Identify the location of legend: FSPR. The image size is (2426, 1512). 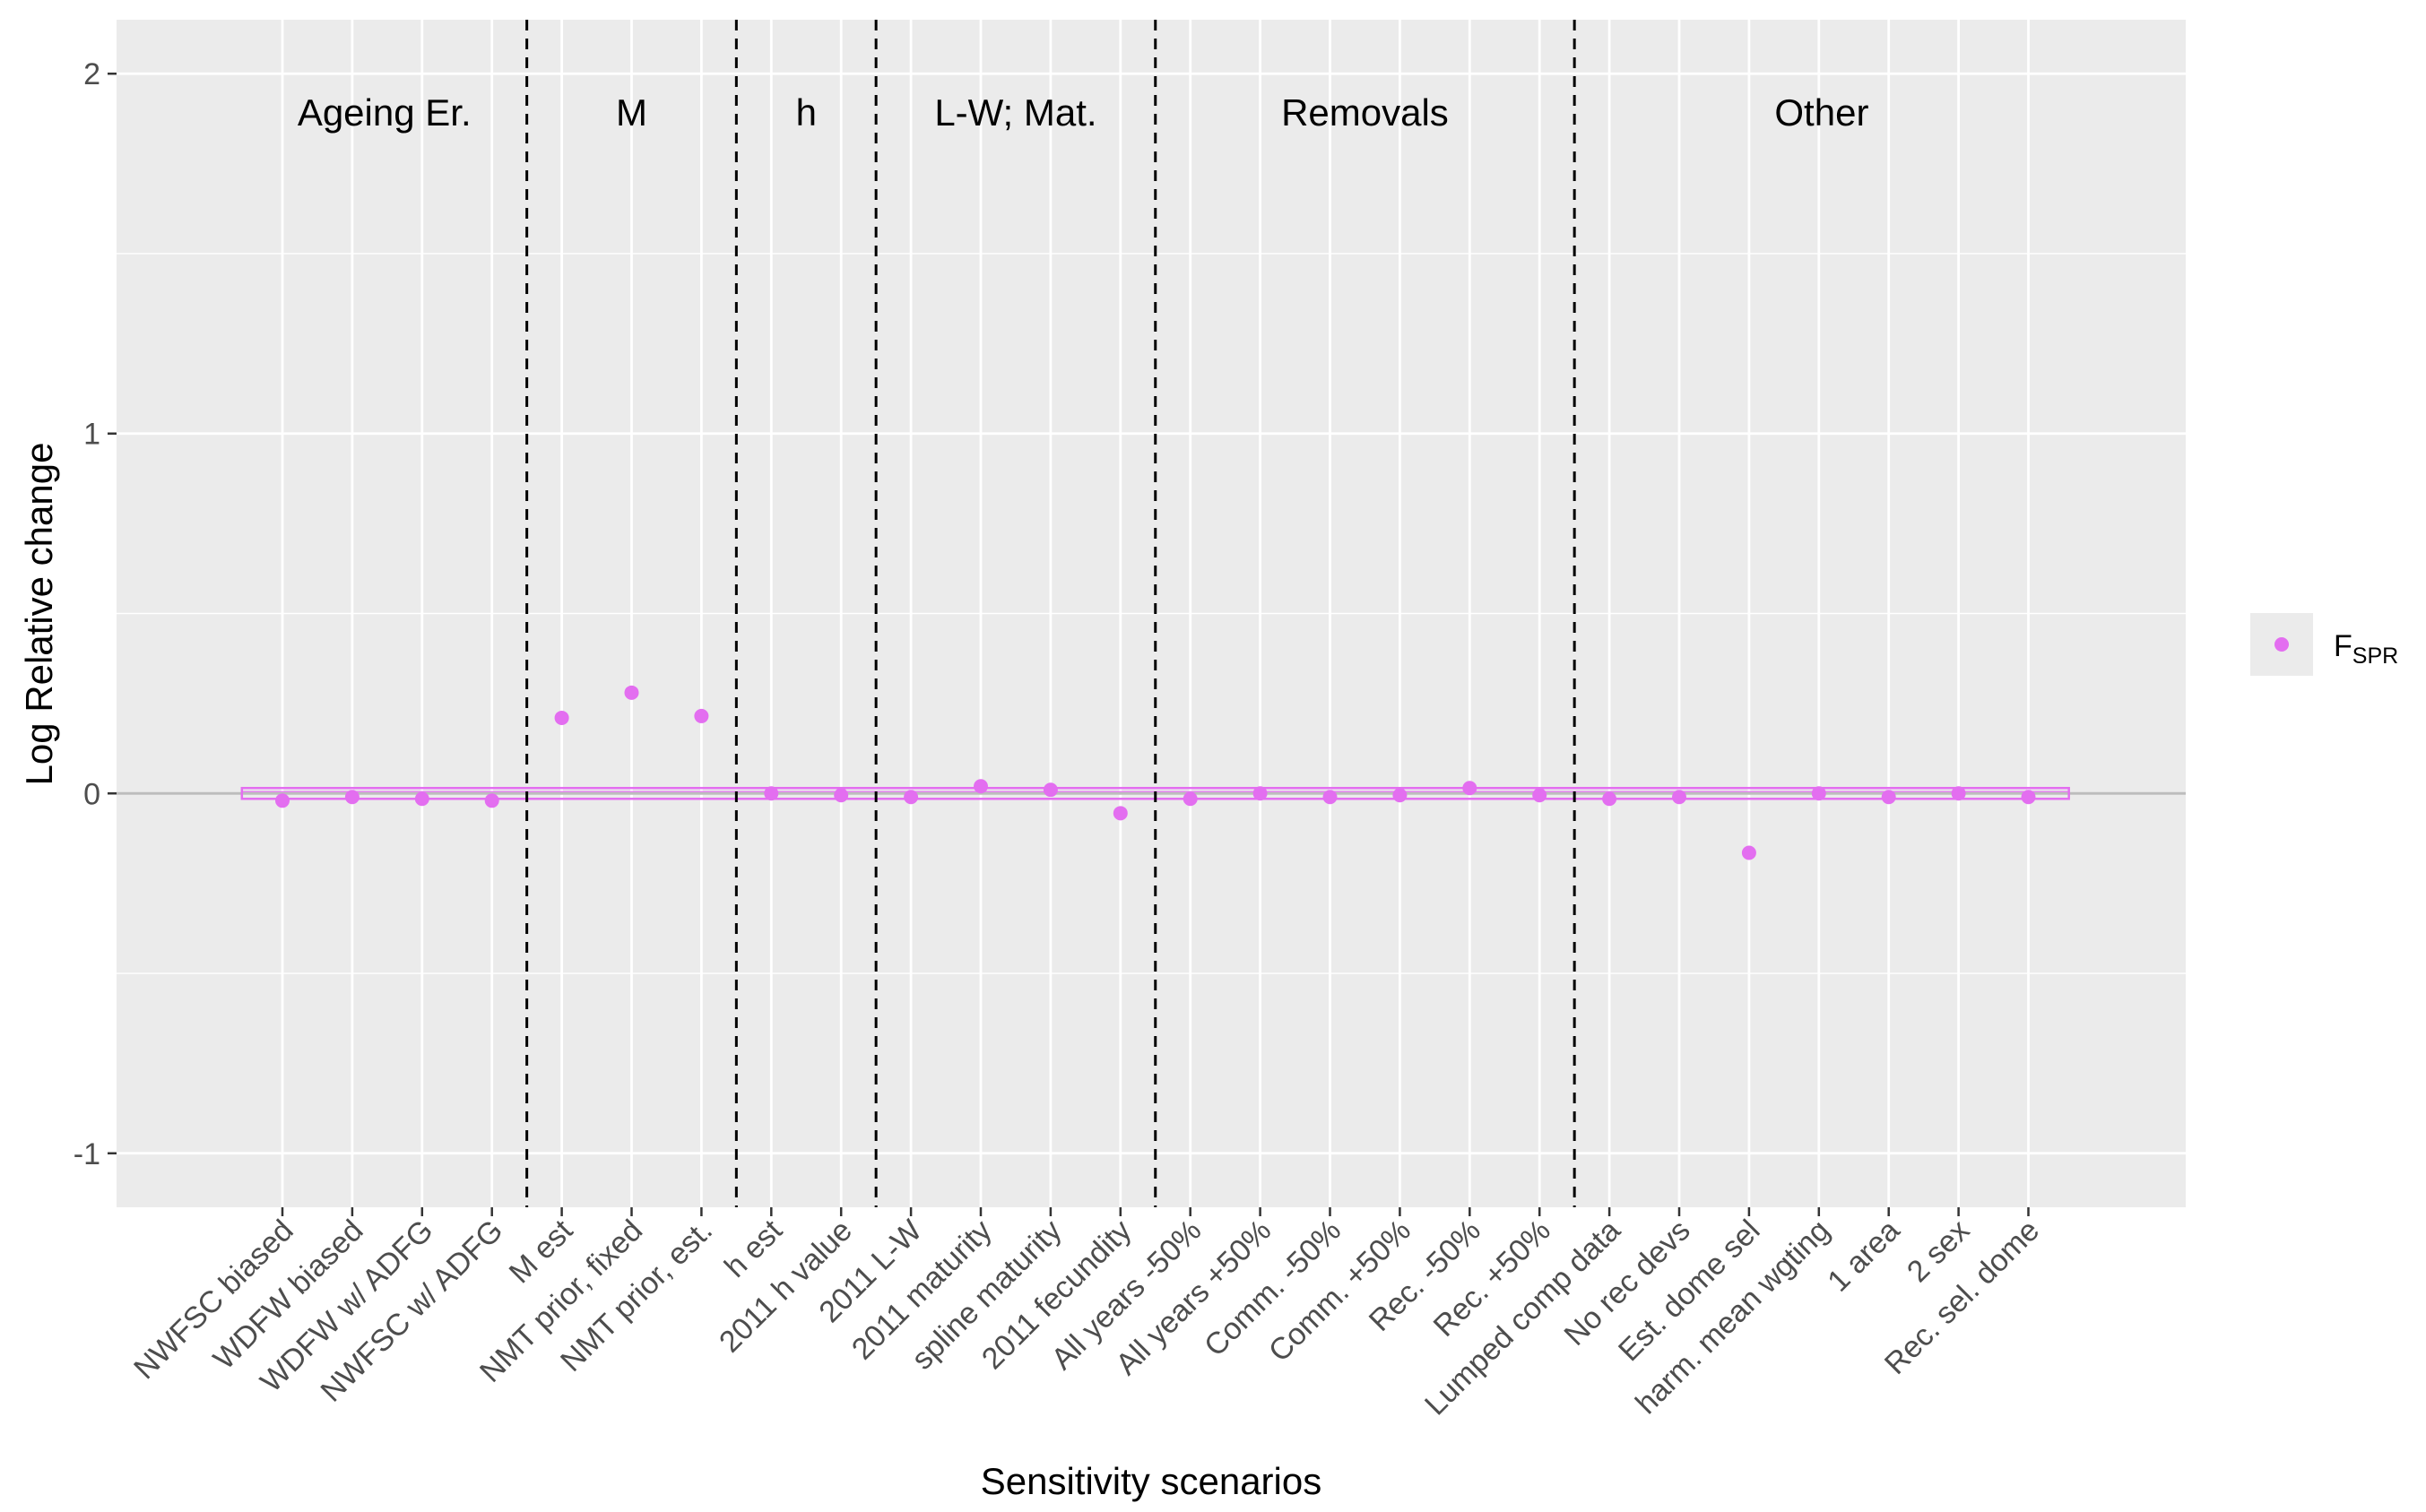
(2324, 644).